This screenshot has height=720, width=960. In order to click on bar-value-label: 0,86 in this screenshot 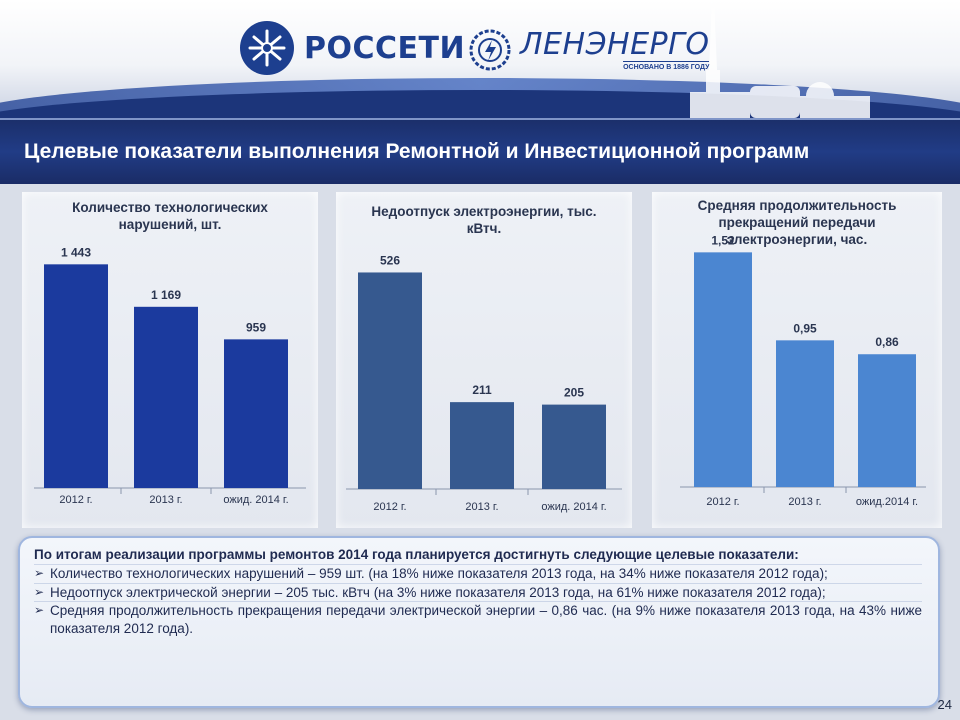, I will do `click(887, 342)`.